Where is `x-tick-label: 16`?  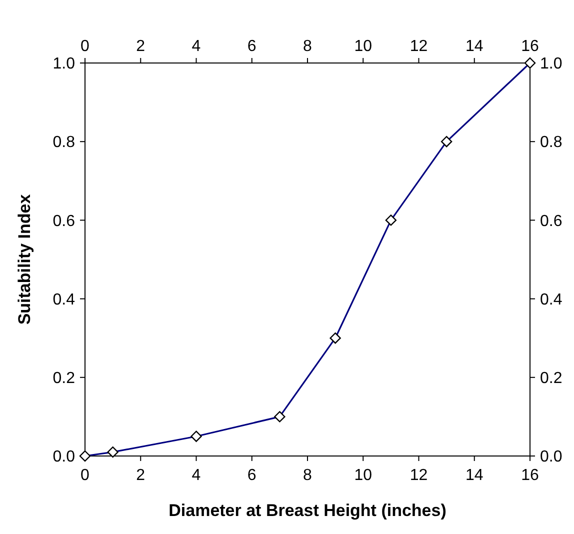 x-tick-label: 16 is located at coordinates (530, 46).